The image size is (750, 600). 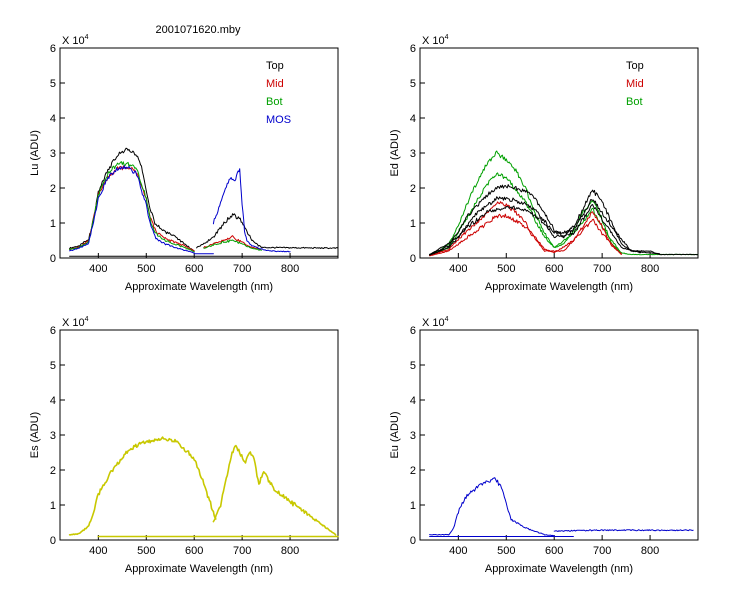 I want to click on legend-entry: MOS, so click(x=278, y=120).